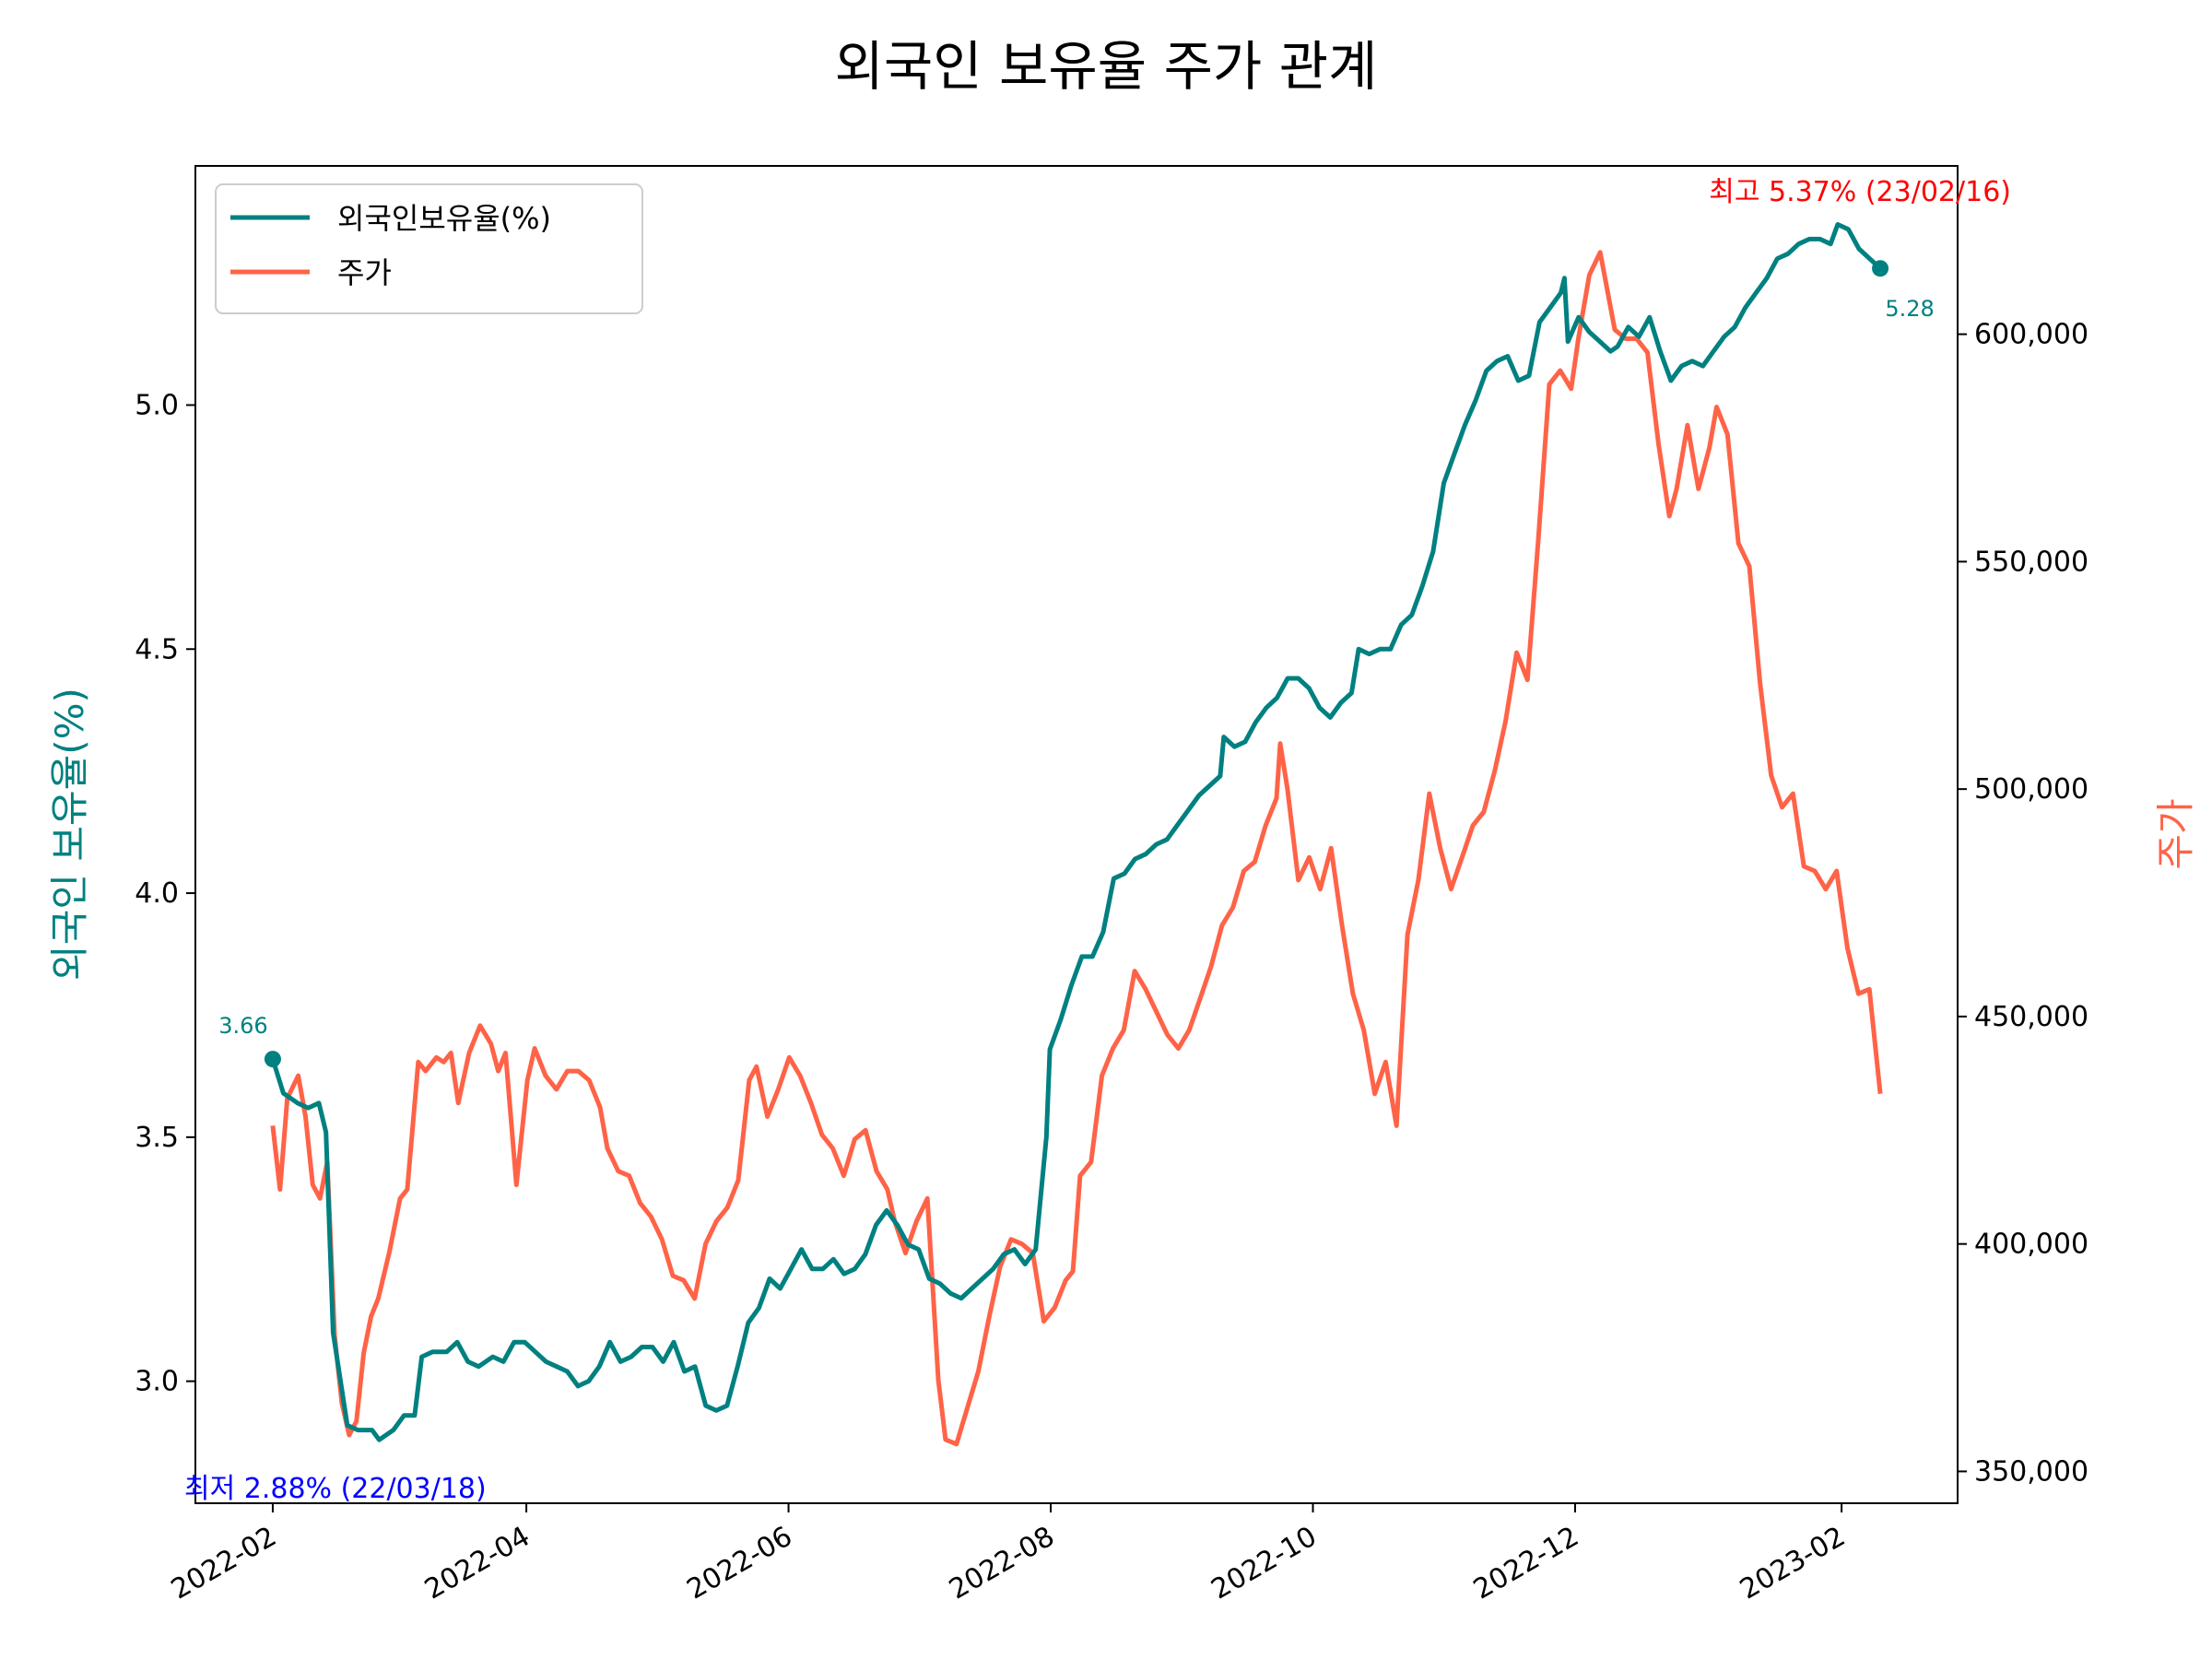 Image resolution: width=2212 pixels, height=1659 pixels. Describe the element at coordinates (1860, 192) in the screenshot. I see `max-annotation: 최고 5.37% (23/02/16)` at that location.